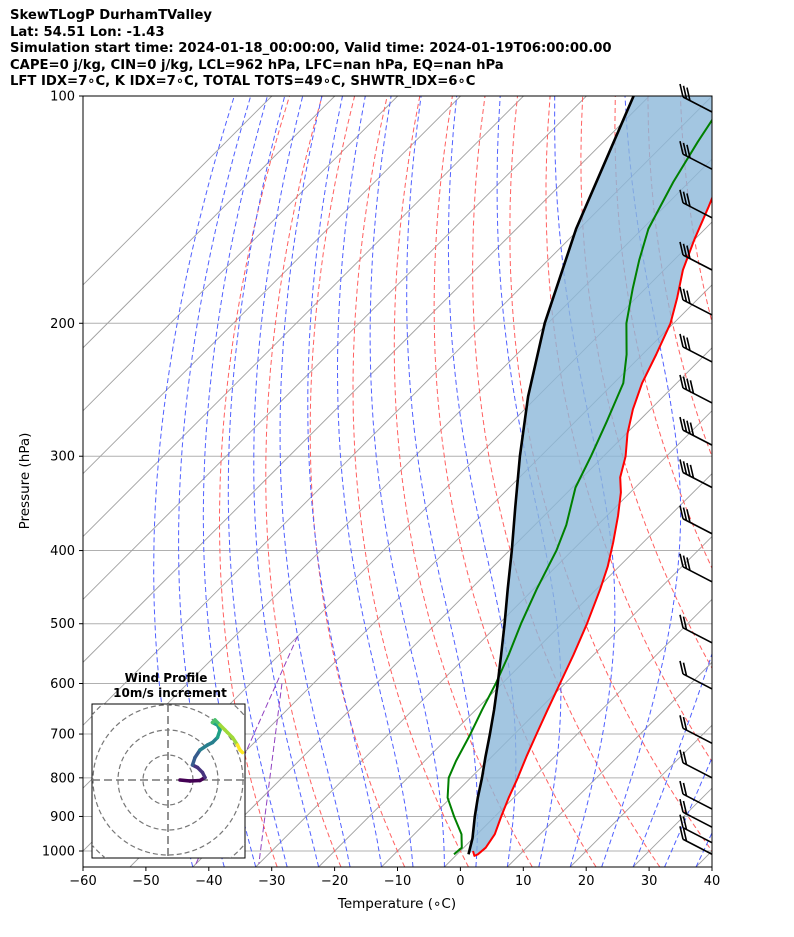 Image resolution: width=794 pixels, height=937 pixels. I want to click on y-tick-label: 200, so click(62, 324).